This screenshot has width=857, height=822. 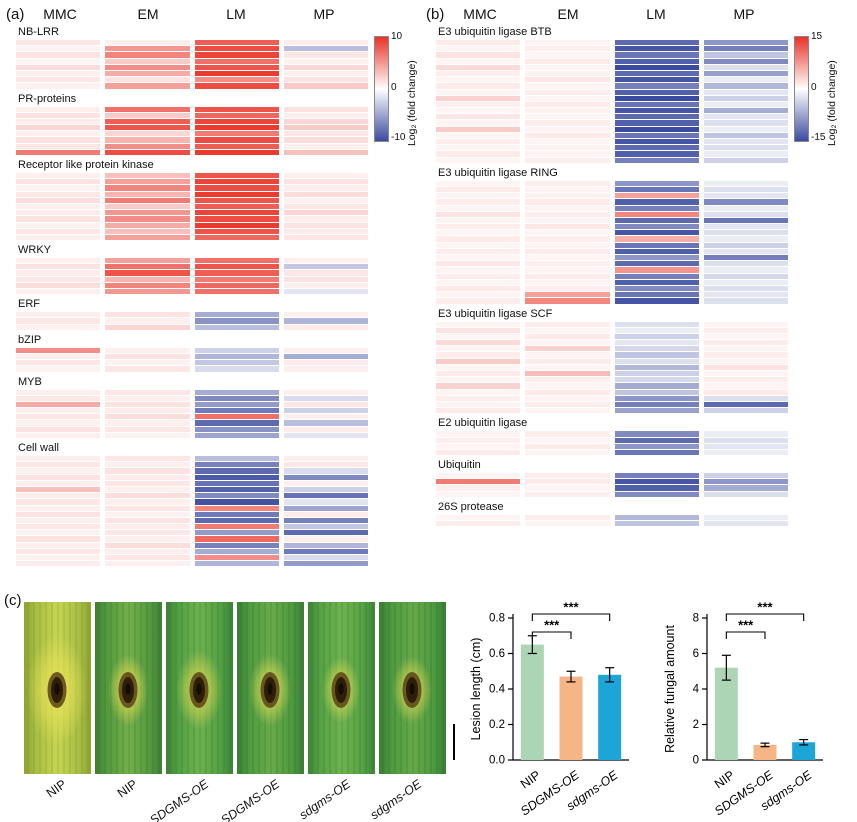 I want to click on heatmap-section-title: E2 ubiquitin ligase, so click(x=483, y=423).